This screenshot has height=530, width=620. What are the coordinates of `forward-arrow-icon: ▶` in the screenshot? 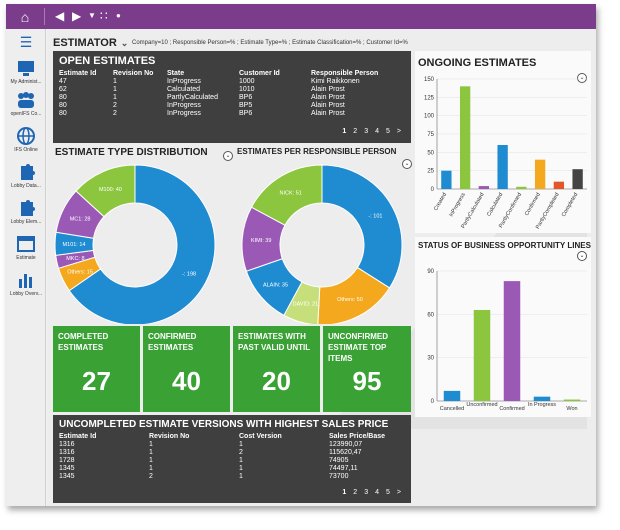 It's located at (77, 16).